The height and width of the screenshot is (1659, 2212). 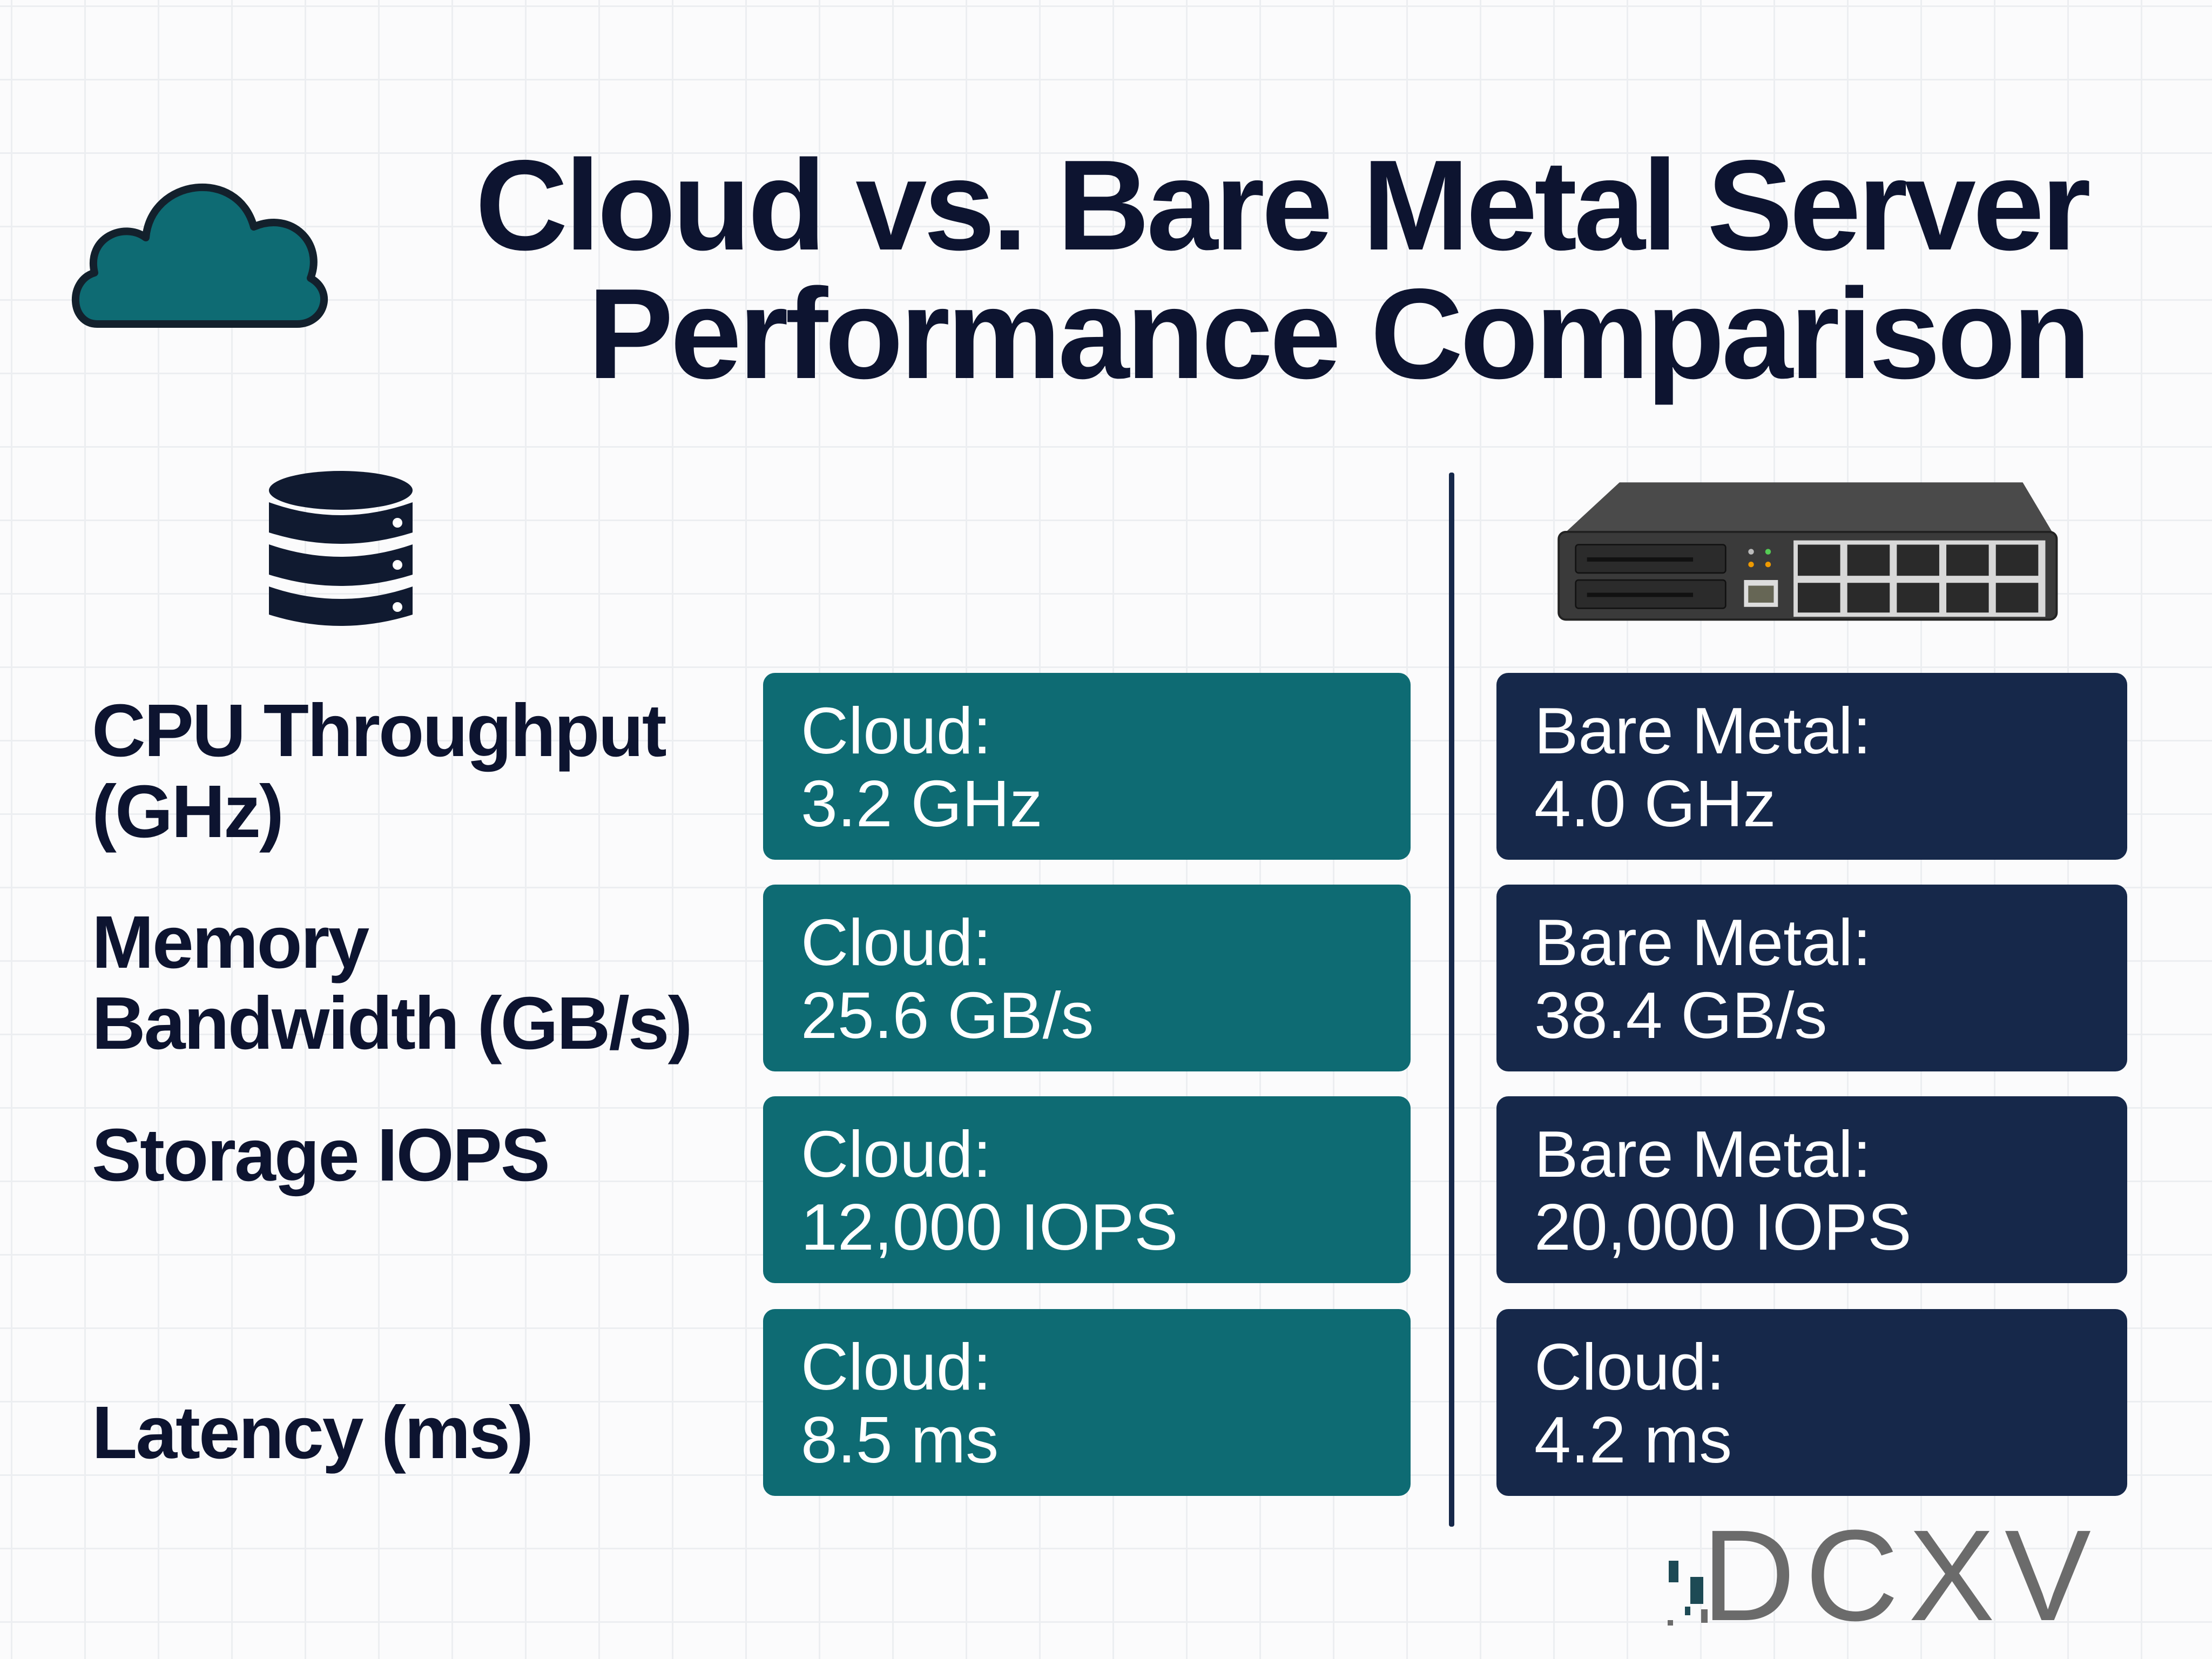 What do you see at coordinates (1087, 1402) in the screenshot?
I see `cloud-value-latency: Cloud: 8.5 ms` at bounding box center [1087, 1402].